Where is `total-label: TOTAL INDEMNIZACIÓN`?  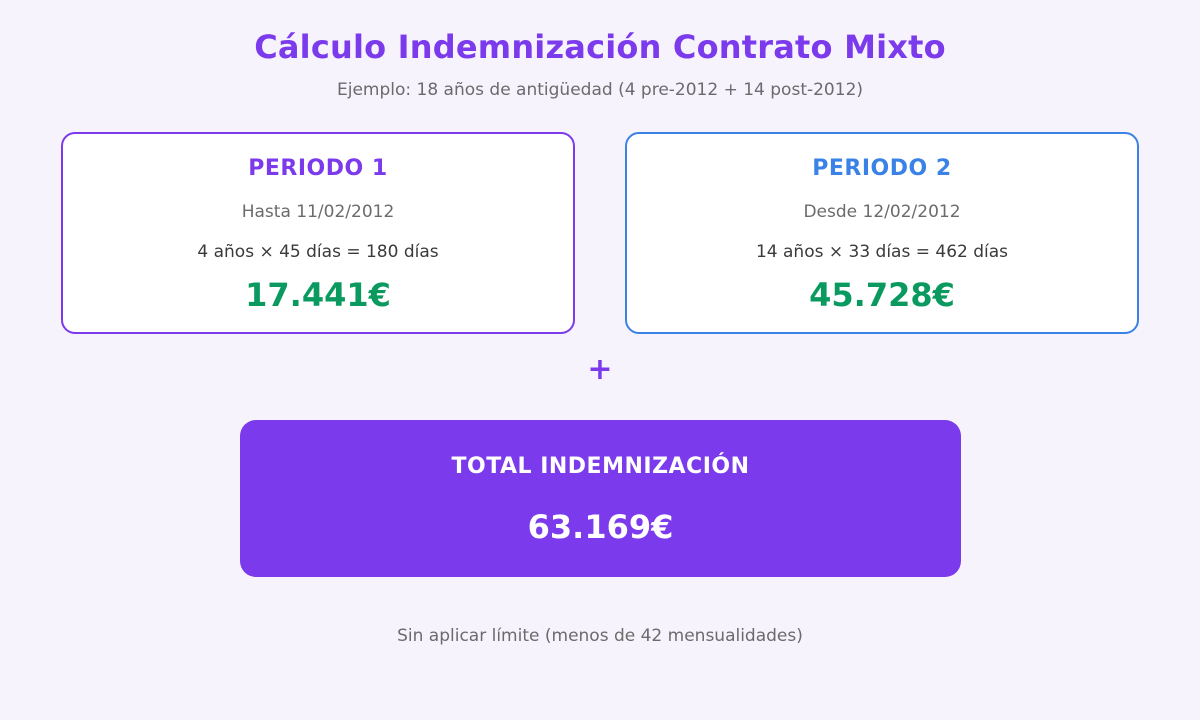 total-label: TOTAL INDEMNIZACIÓN is located at coordinates (600, 466).